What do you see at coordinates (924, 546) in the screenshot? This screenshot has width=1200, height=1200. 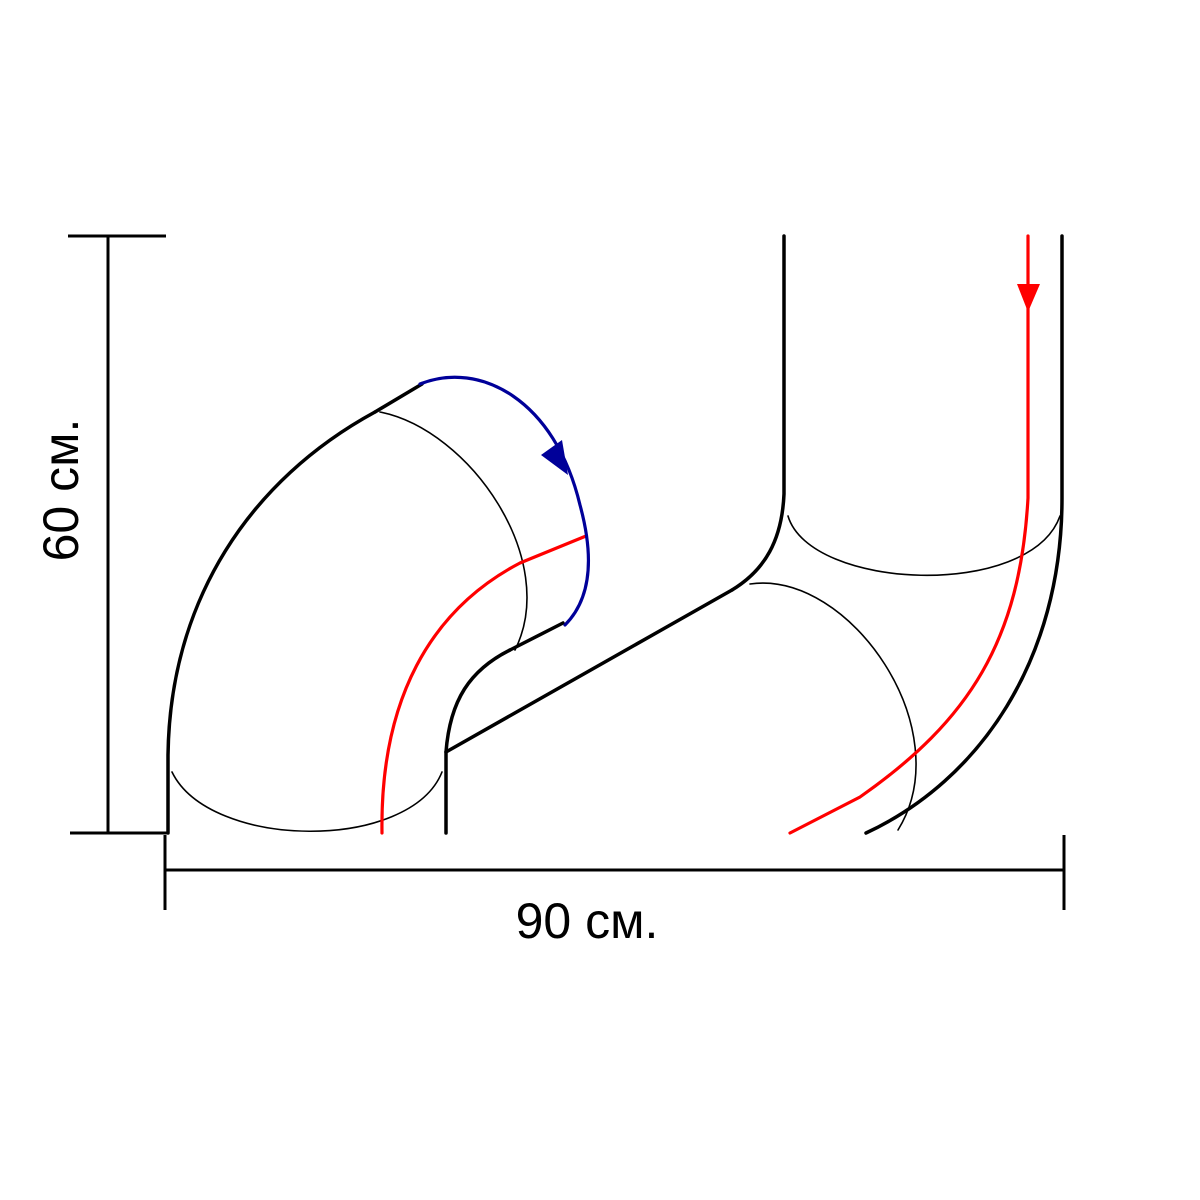 I see `right-tee-upper-seam` at bounding box center [924, 546].